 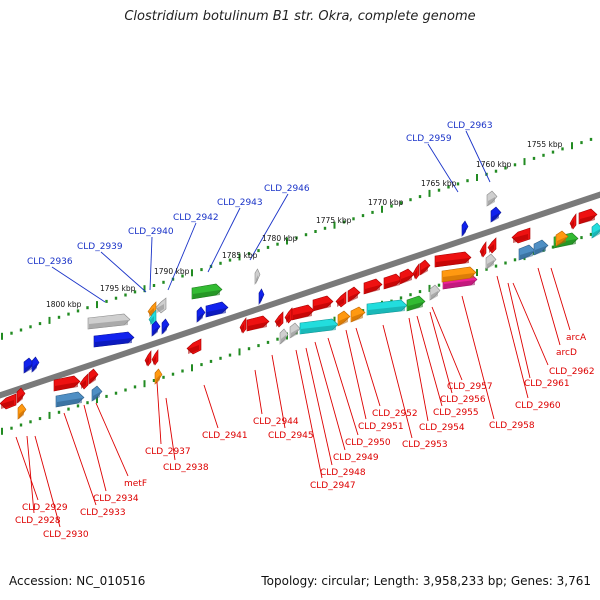 I want to click on bottom-gene-label: CLD_2961, so click(x=547, y=384).